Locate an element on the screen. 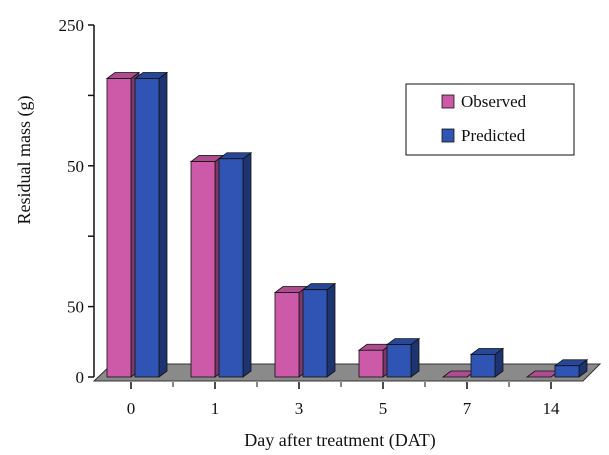 The height and width of the screenshot is (455, 609). bar-predicted-0-front is located at coordinates (147, 228).